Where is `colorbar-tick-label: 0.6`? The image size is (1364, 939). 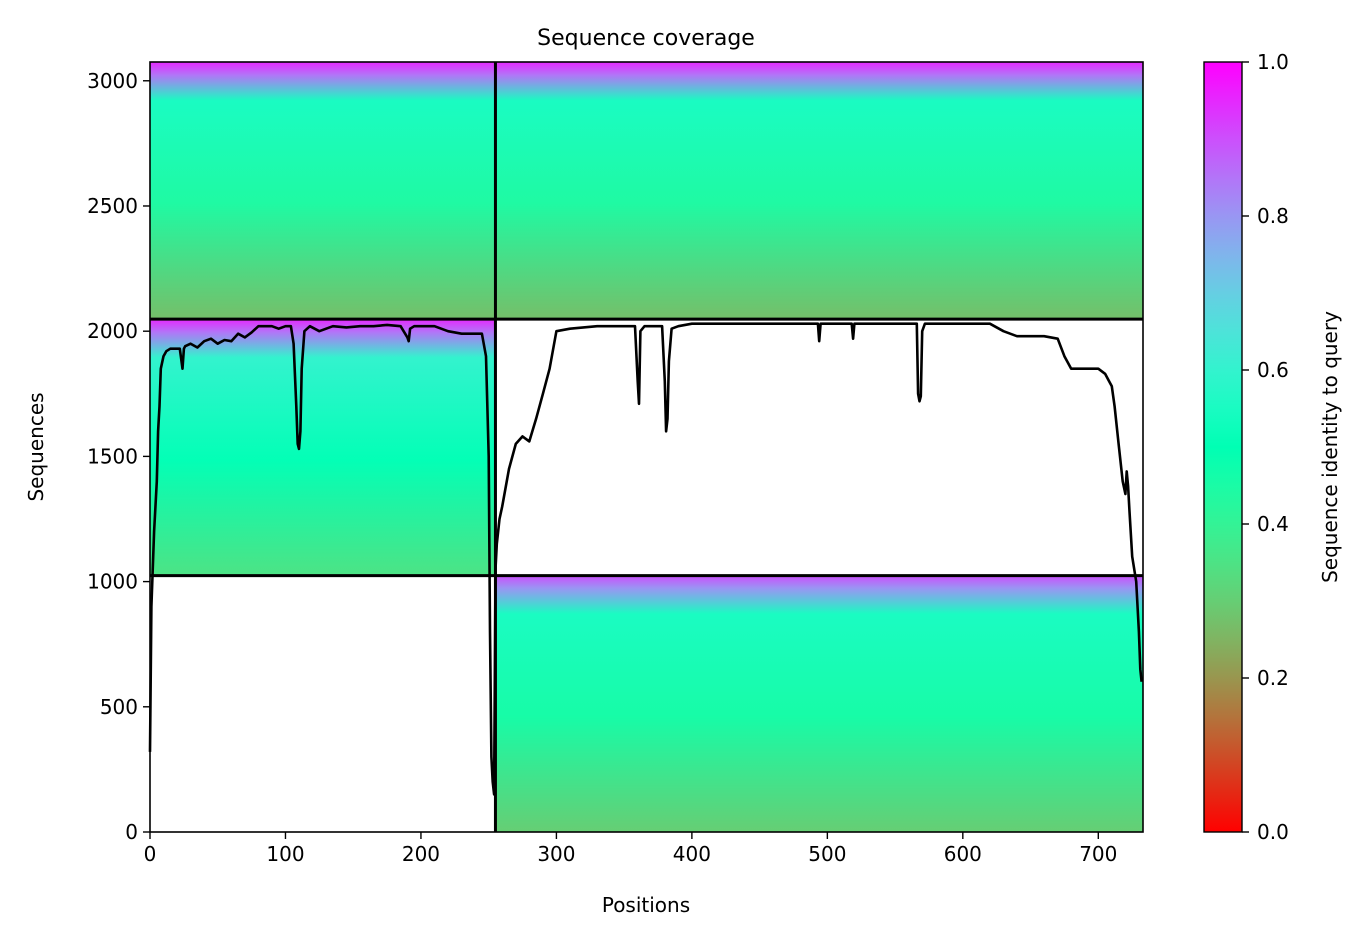 colorbar-tick-label: 0.6 is located at coordinates (1273, 370).